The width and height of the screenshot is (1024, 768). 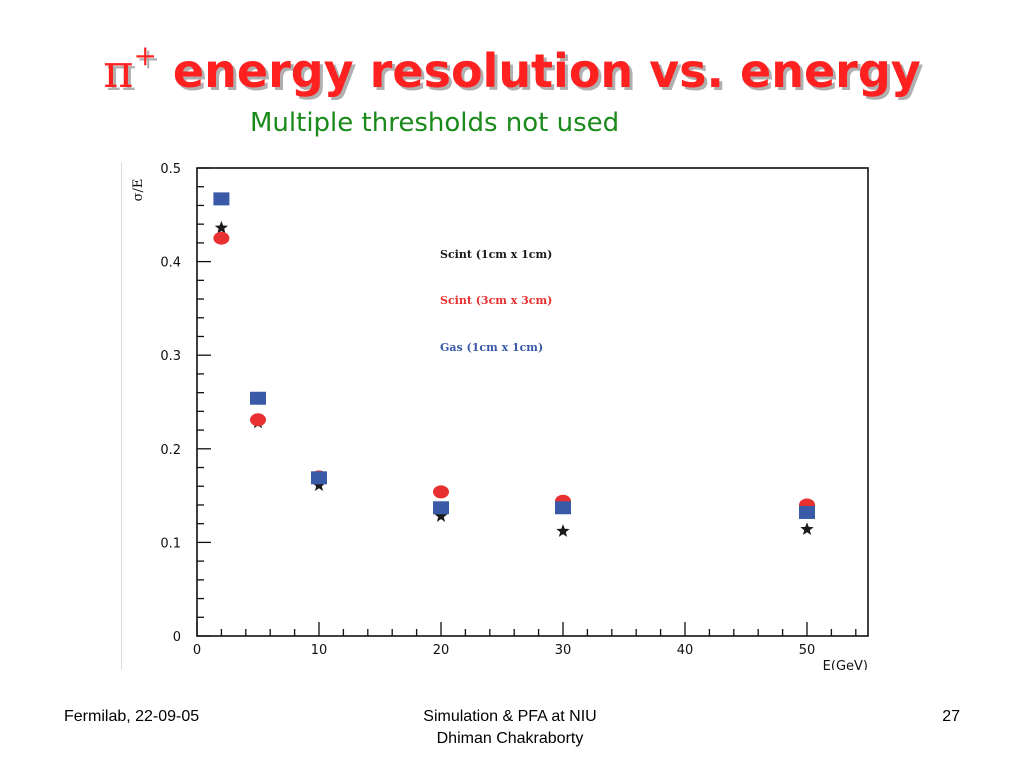 I want to click on legend-entry: Scint (3cm x 3cm), so click(x=496, y=300).